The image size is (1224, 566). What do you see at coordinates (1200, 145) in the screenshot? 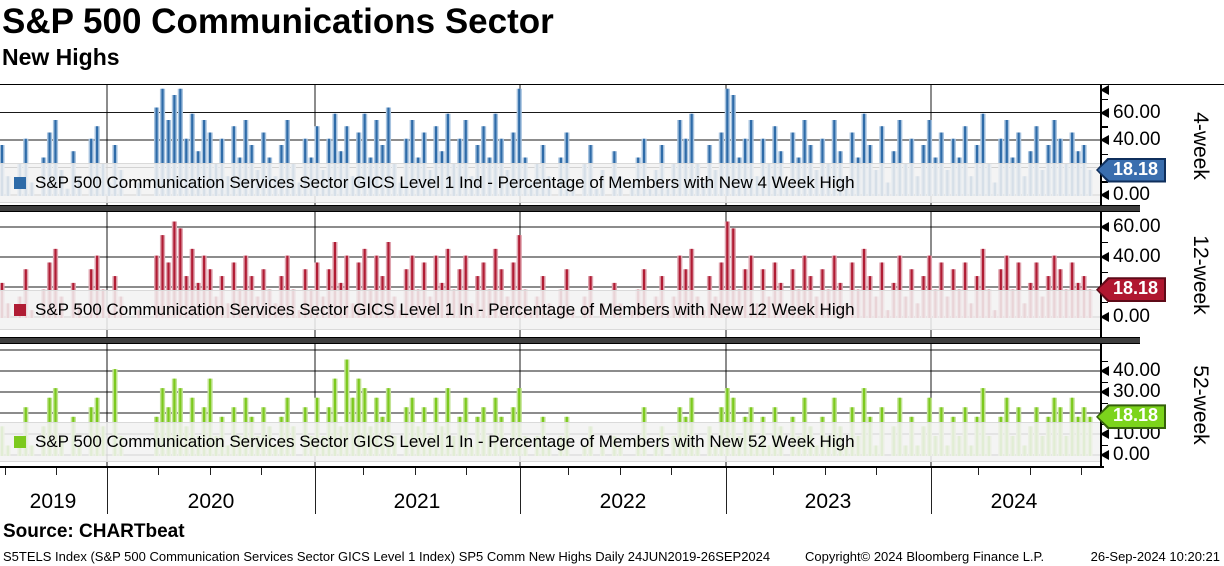
I see `panel-side-label-4-week: 4-week` at bounding box center [1200, 145].